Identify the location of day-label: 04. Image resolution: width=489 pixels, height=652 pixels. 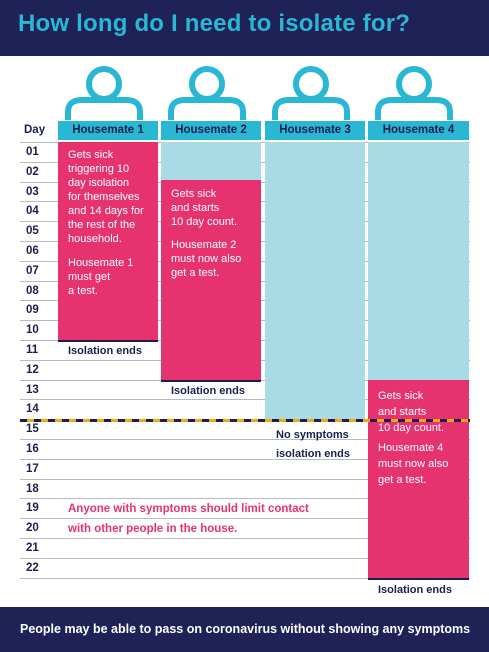
(32, 211).